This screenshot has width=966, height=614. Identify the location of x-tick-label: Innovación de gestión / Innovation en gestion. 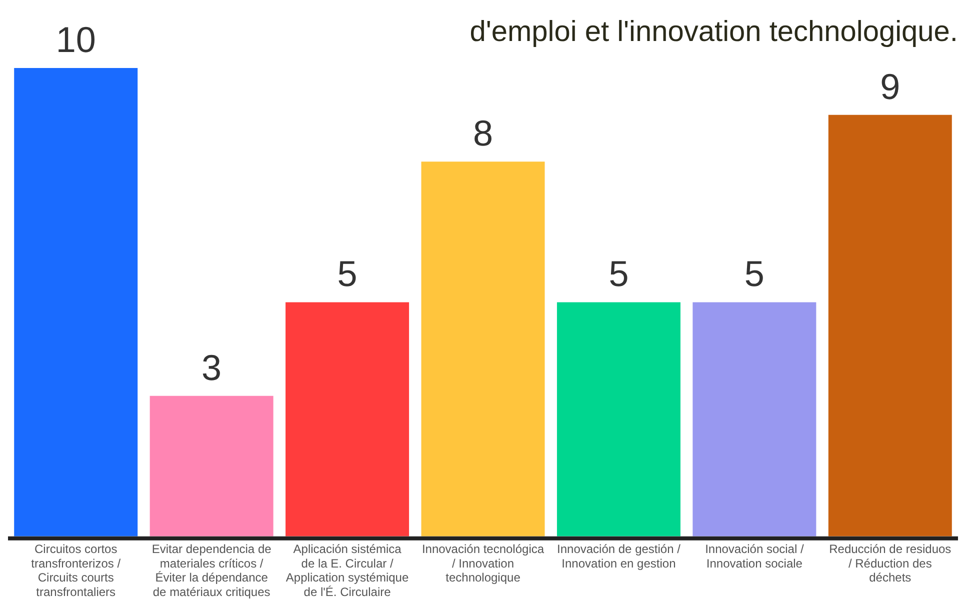
(619, 556).